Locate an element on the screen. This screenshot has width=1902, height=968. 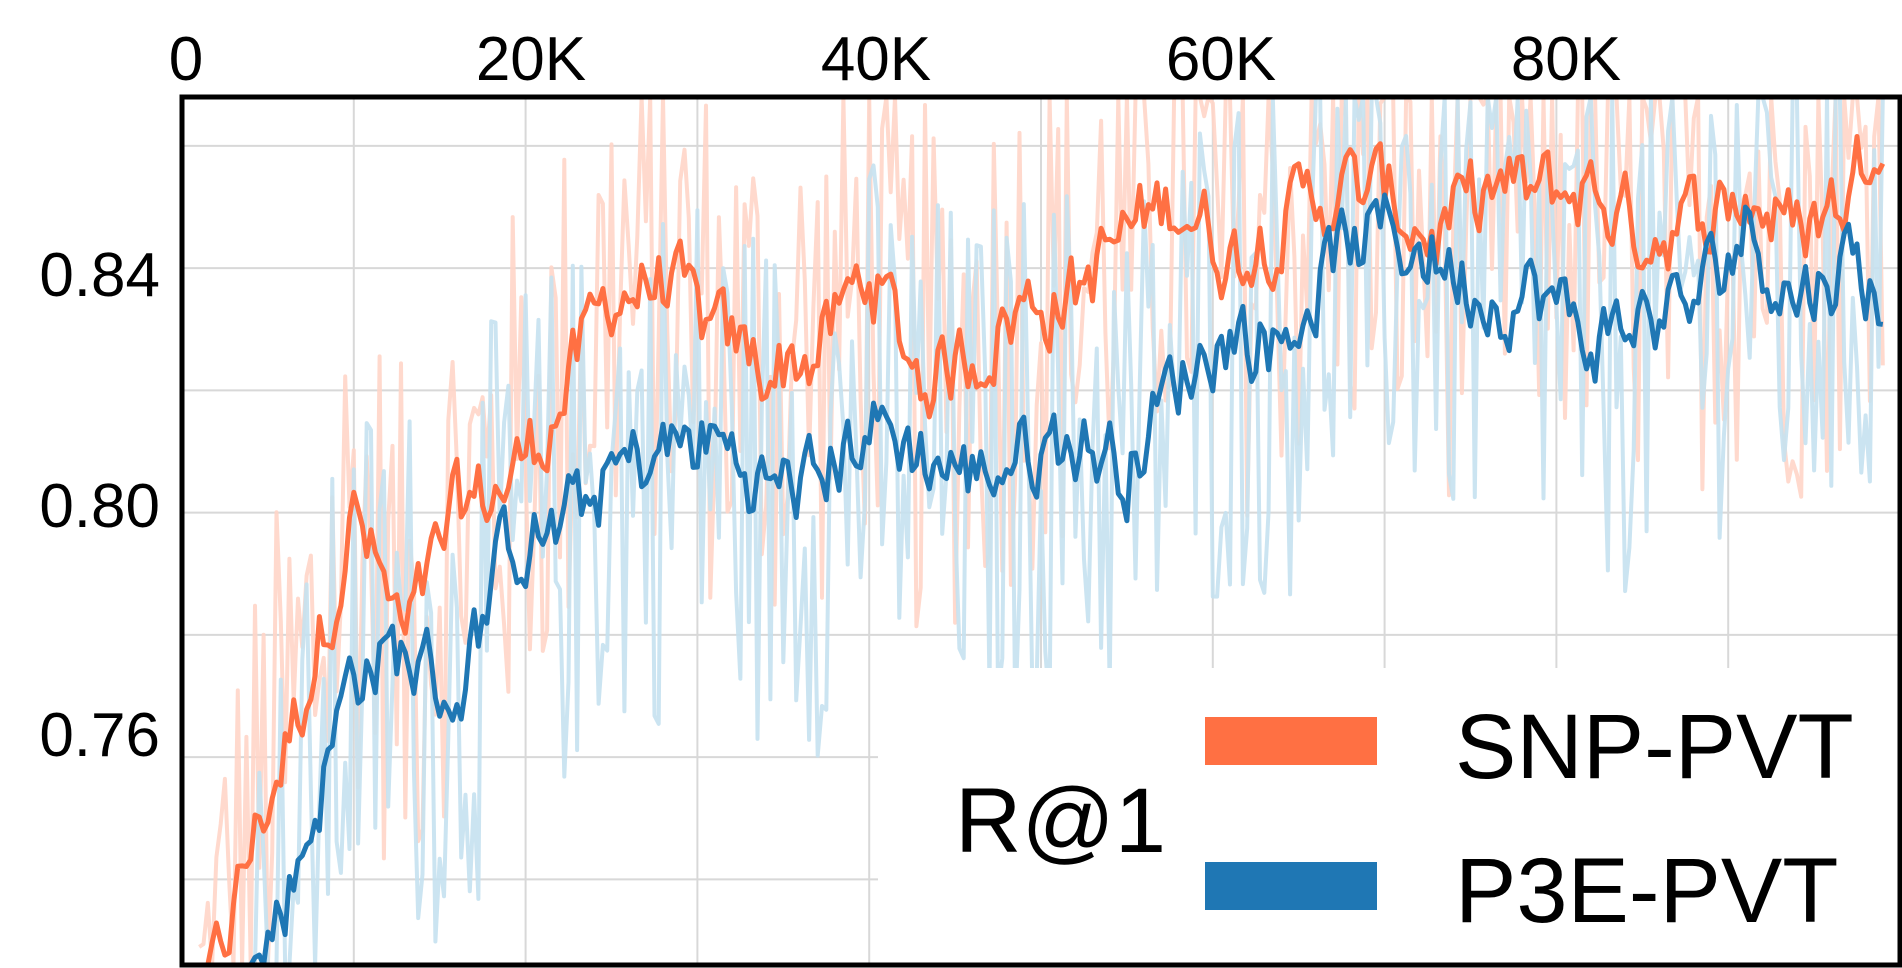
legend-swatch-snp-pvt is located at coordinates (1291, 741).